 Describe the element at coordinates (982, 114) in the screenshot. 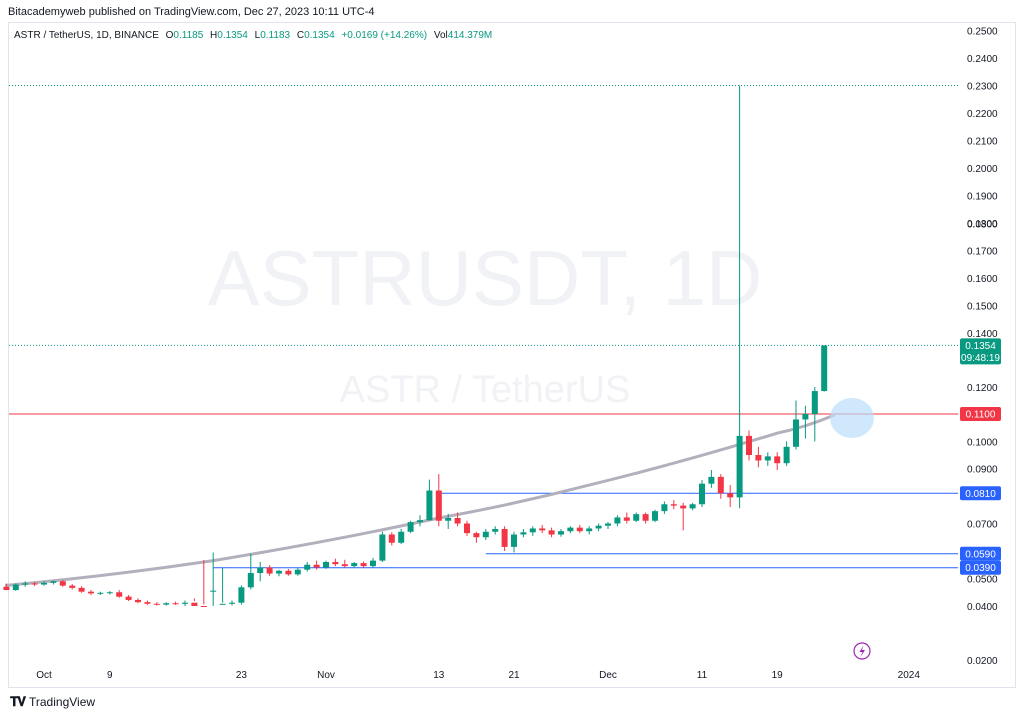

I see `y-tick-label: 0.2200` at that location.